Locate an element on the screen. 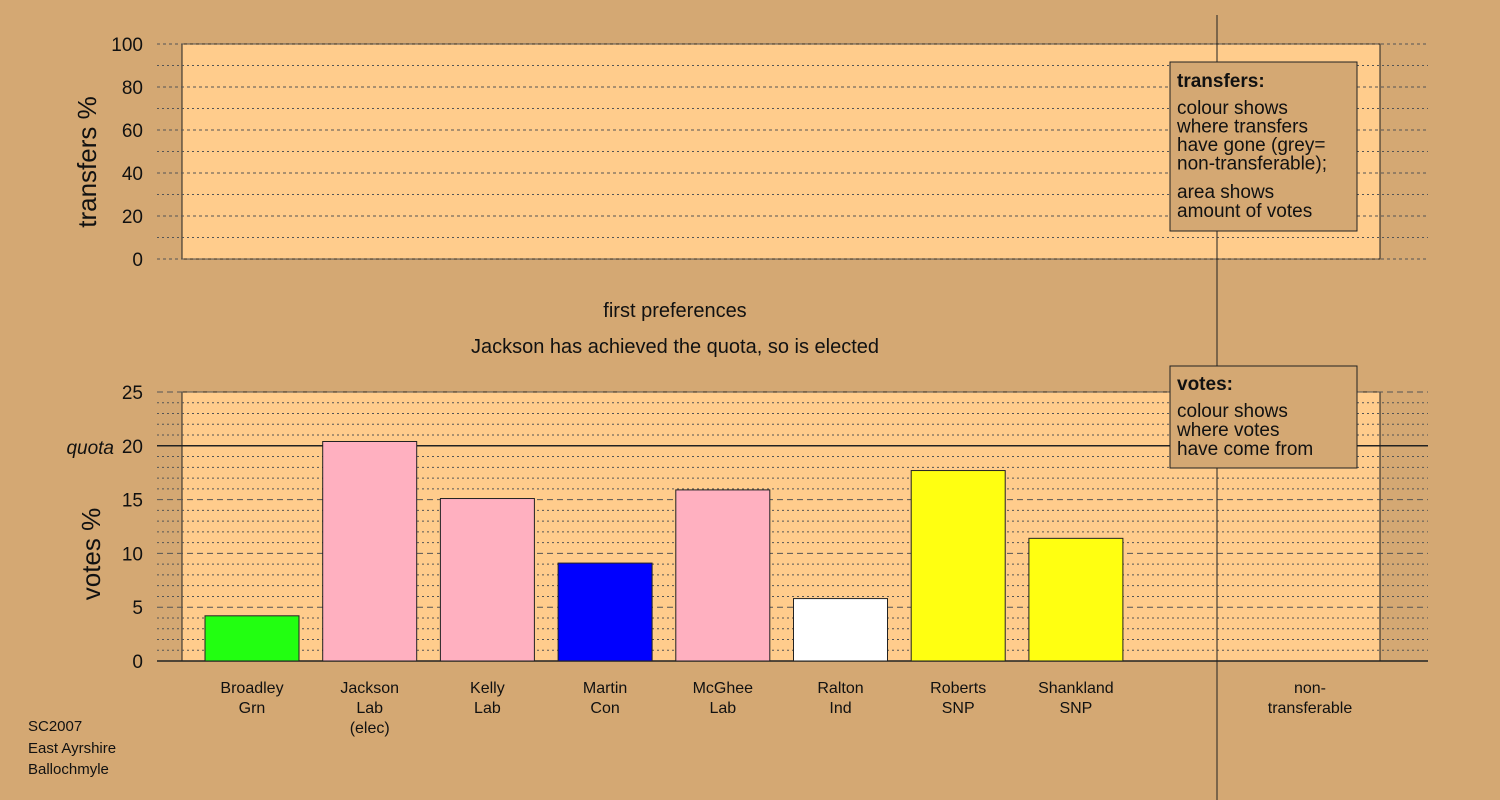  transfers-y-tick-label: 0 is located at coordinates (137, 260).